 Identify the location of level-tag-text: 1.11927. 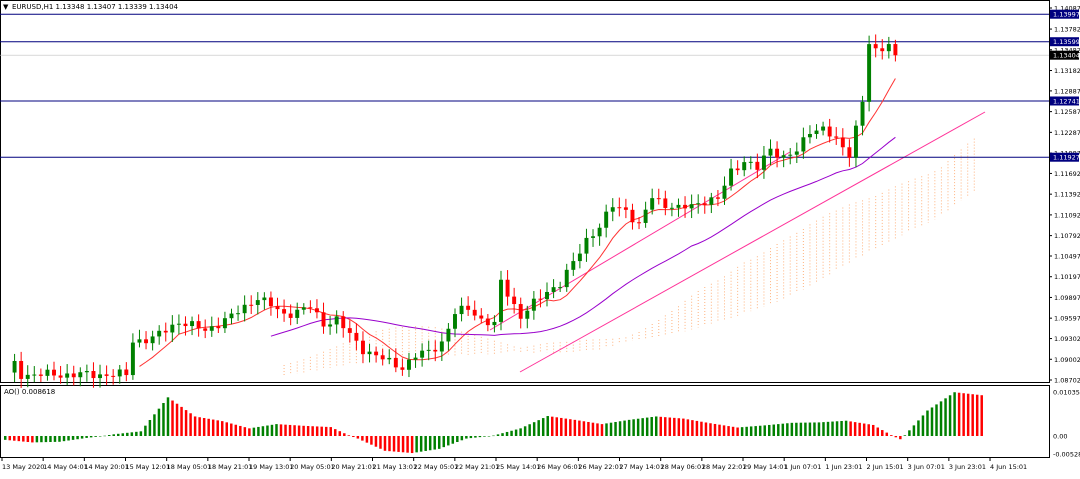
(1066, 158).